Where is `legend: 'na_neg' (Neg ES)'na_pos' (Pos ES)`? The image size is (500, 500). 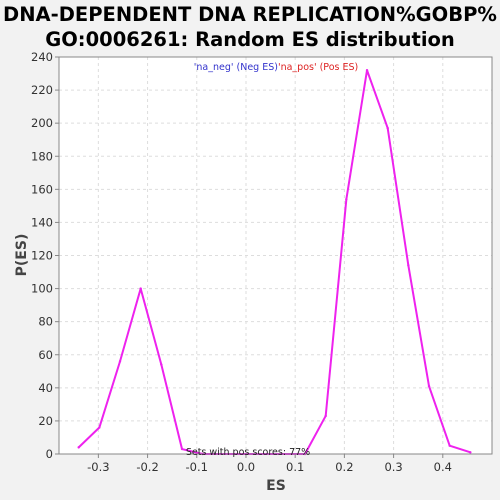 legend: 'na_neg' (Neg ES)'na_pos' (Pos ES) is located at coordinates (276, 67).